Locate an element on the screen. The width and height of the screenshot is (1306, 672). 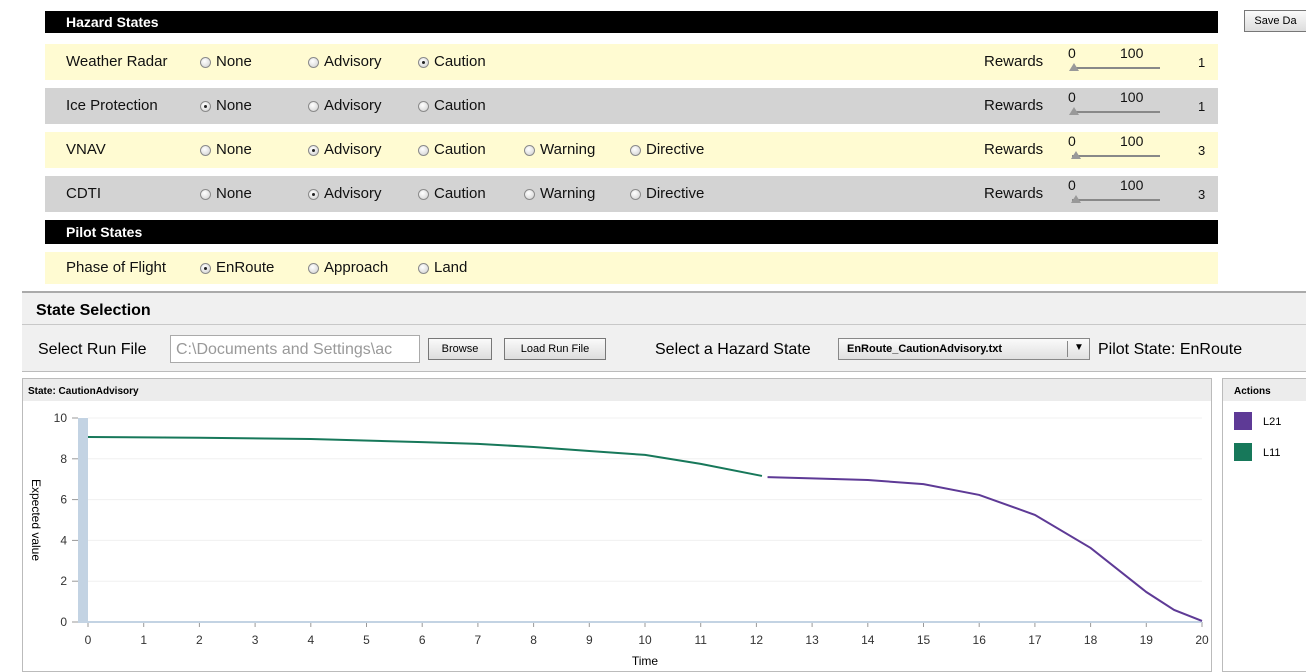
legend-label: L11 is located at coordinates (1272, 453).